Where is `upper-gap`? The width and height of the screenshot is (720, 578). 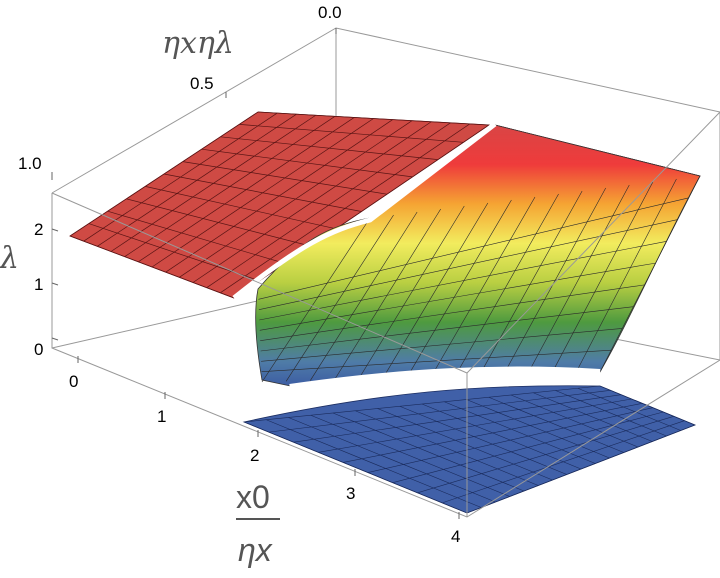
upper-gap is located at coordinates (364, 211).